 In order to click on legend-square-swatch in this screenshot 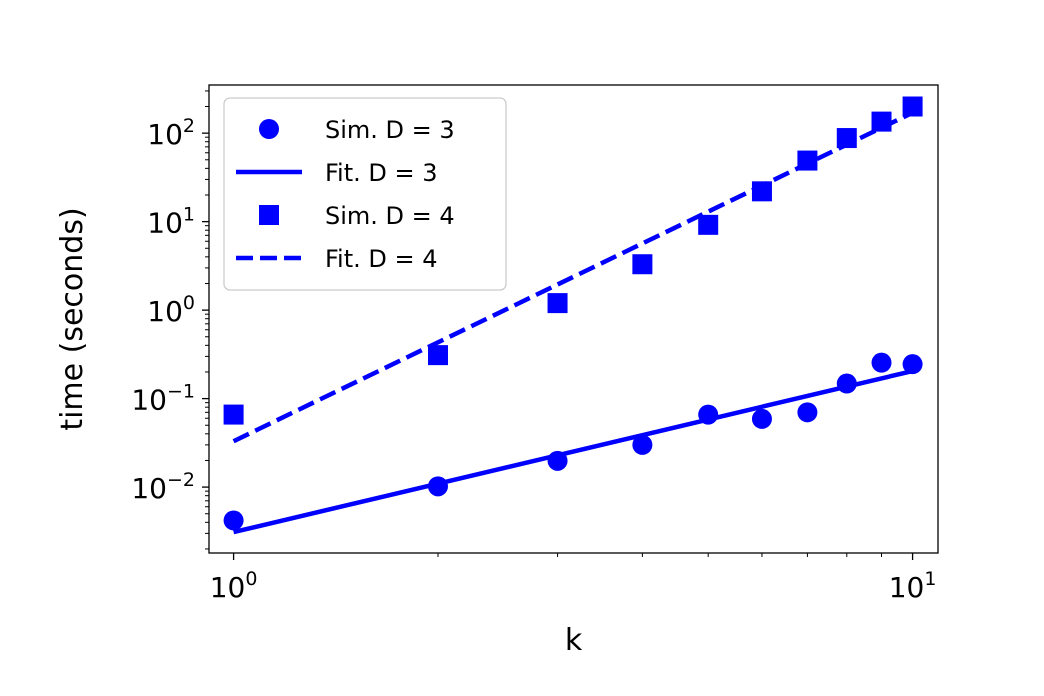, I will do `click(269, 215)`.